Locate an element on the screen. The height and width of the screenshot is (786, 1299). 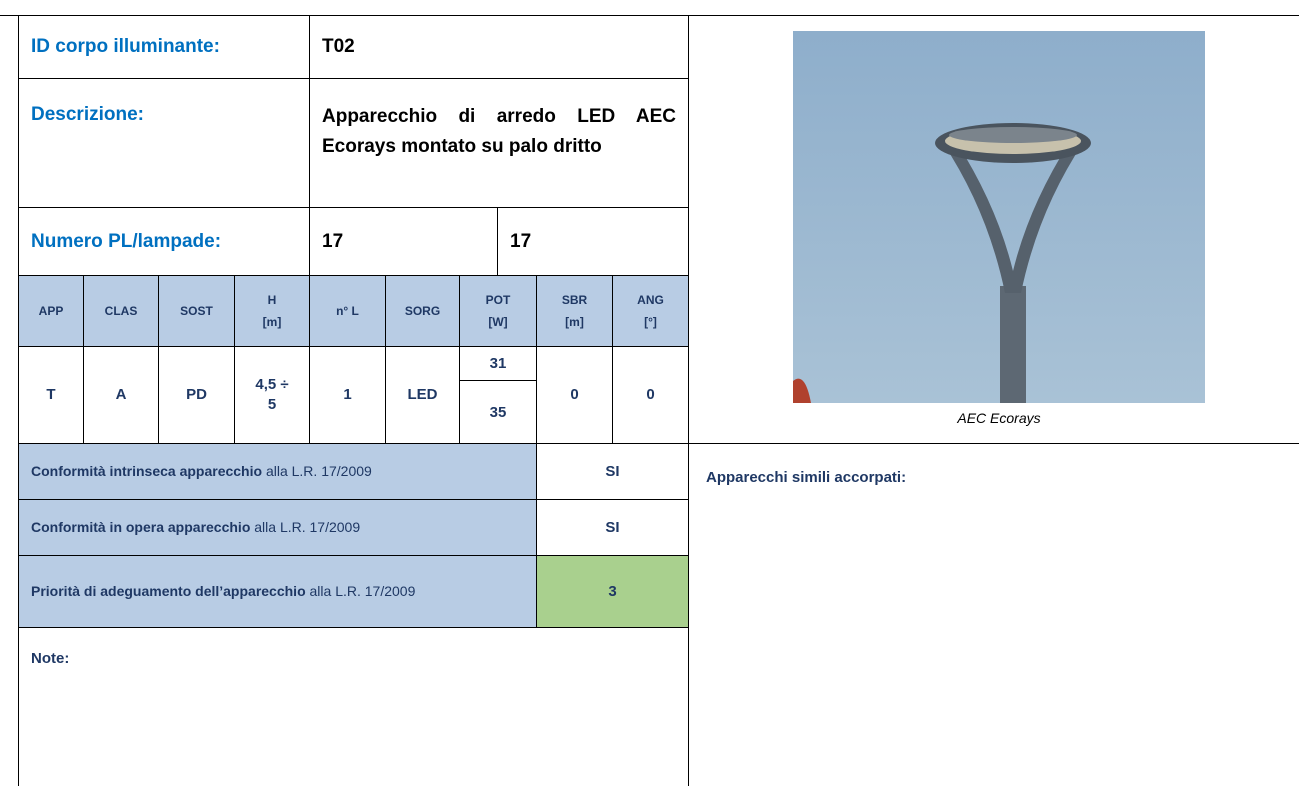
data-cell: PD is located at coordinates (196, 395).